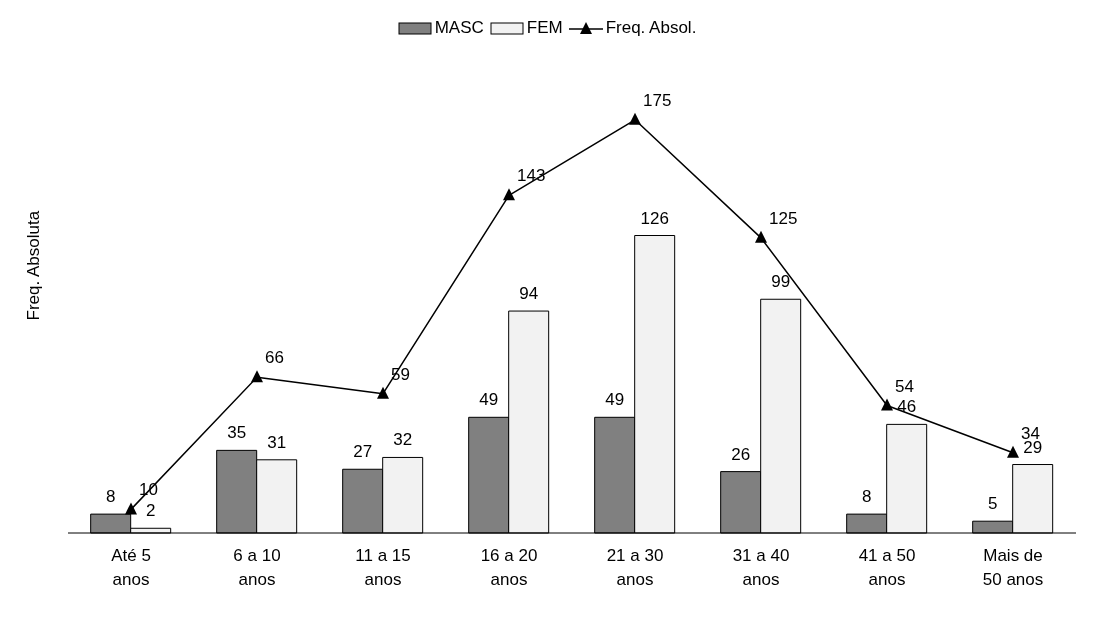 The height and width of the screenshot is (633, 1104). What do you see at coordinates (907, 407) in the screenshot?
I see `data-label: 46` at bounding box center [907, 407].